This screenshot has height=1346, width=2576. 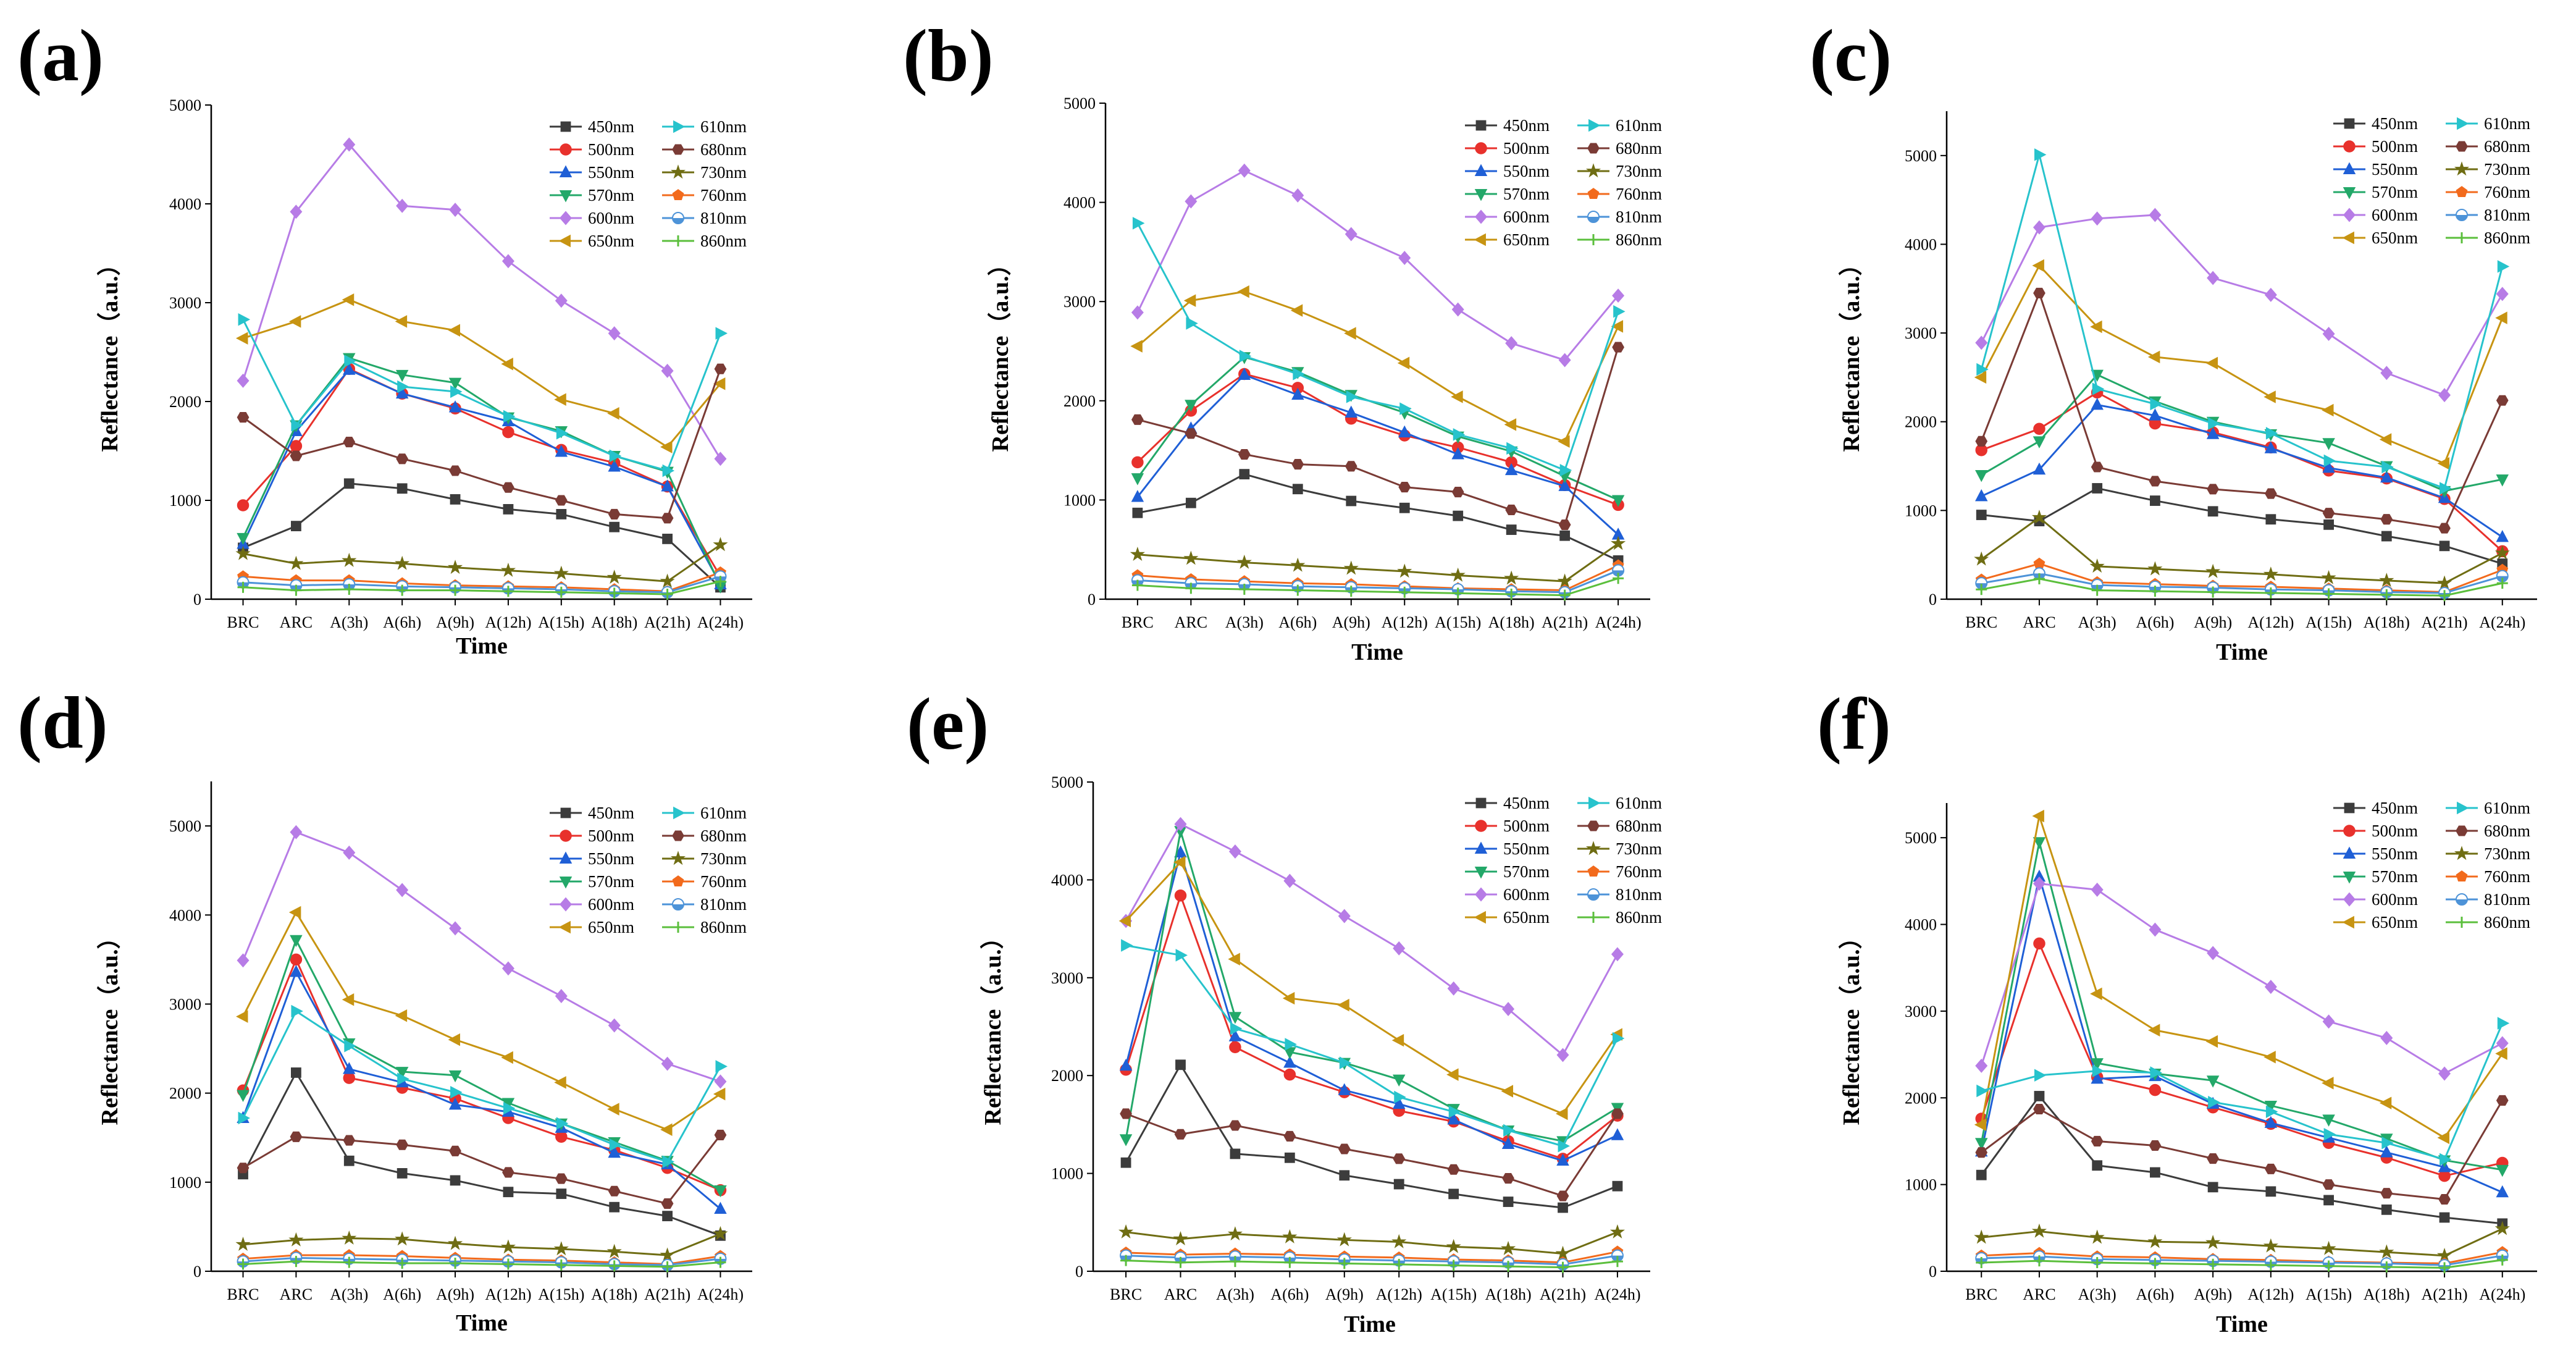 I want to click on y-tick-label: 0, so click(x=197, y=1272).